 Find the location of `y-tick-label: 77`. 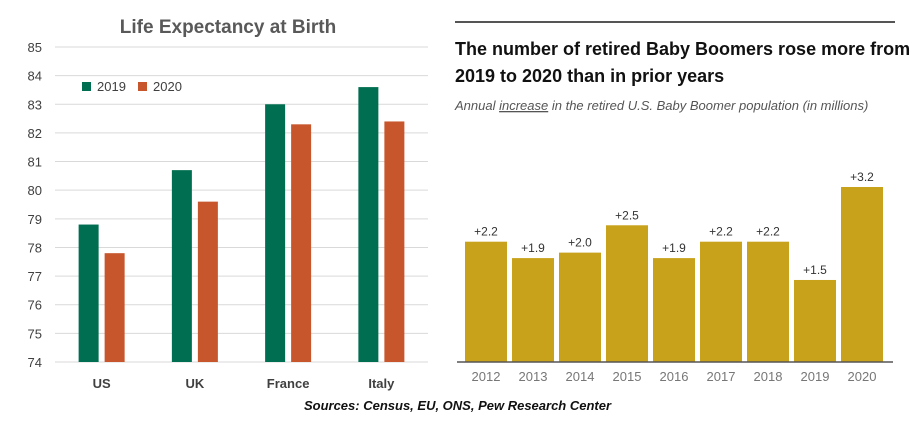

y-tick-label: 77 is located at coordinates (35, 276).